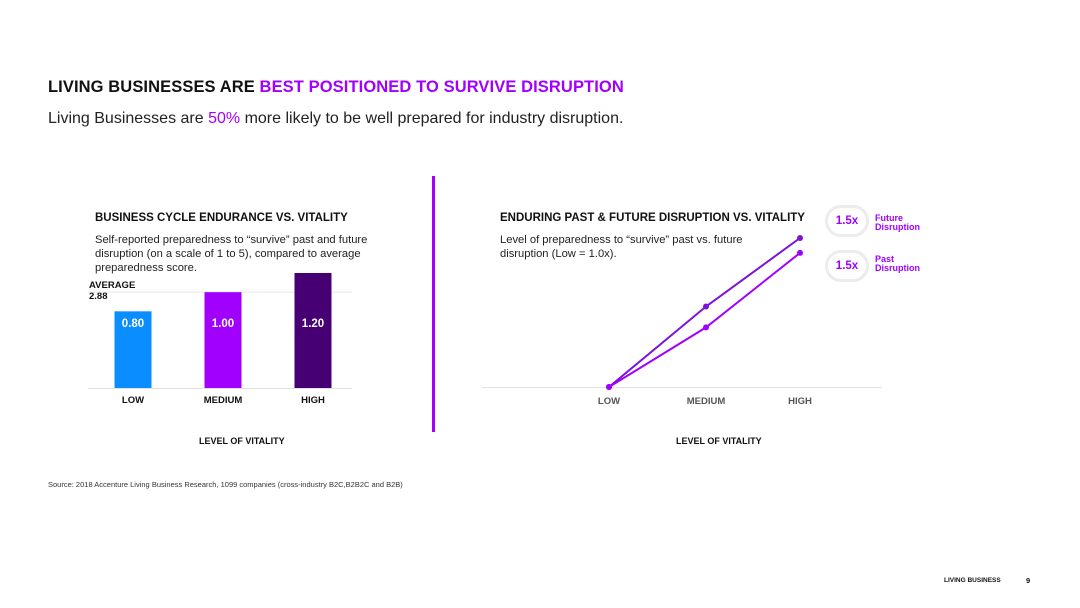  I want to click on future-growth-badge: 1.5x, so click(847, 221).